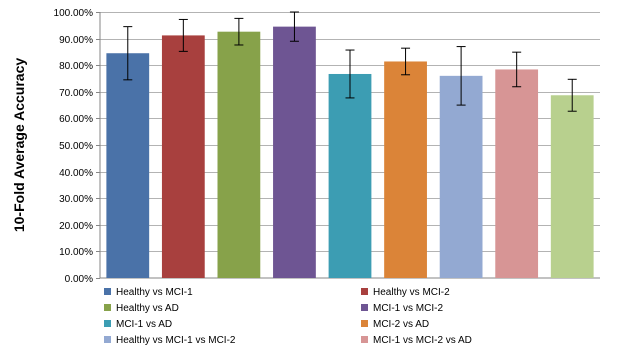 The image size is (617, 348). I want to click on legend-label: Healthy vs AD, so click(147, 308).